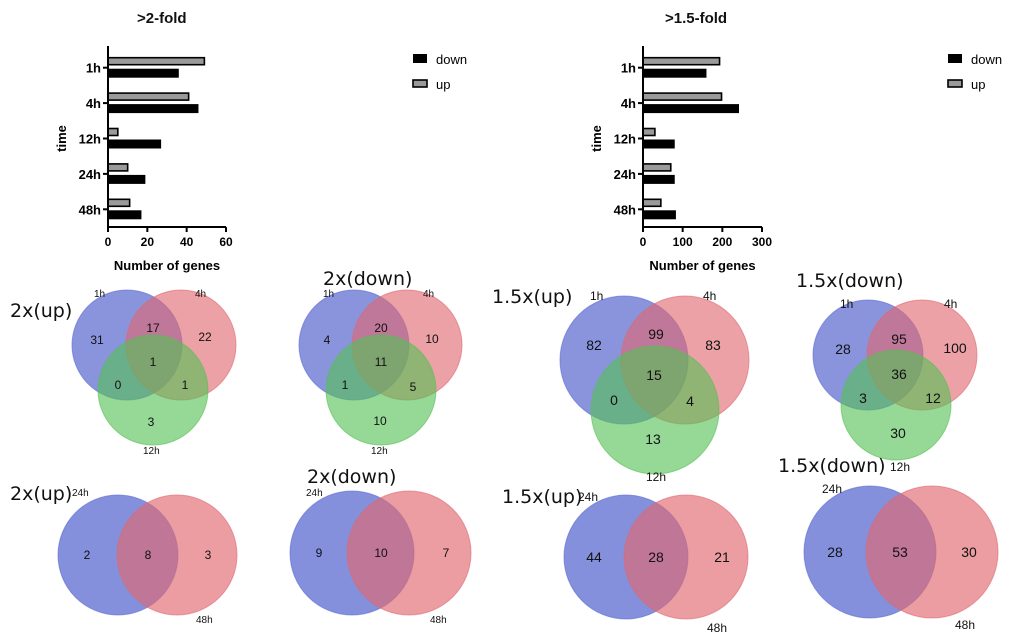 This screenshot has height=643, width=1020. I want to click on x-tick-label: 100, so click(683, 242).